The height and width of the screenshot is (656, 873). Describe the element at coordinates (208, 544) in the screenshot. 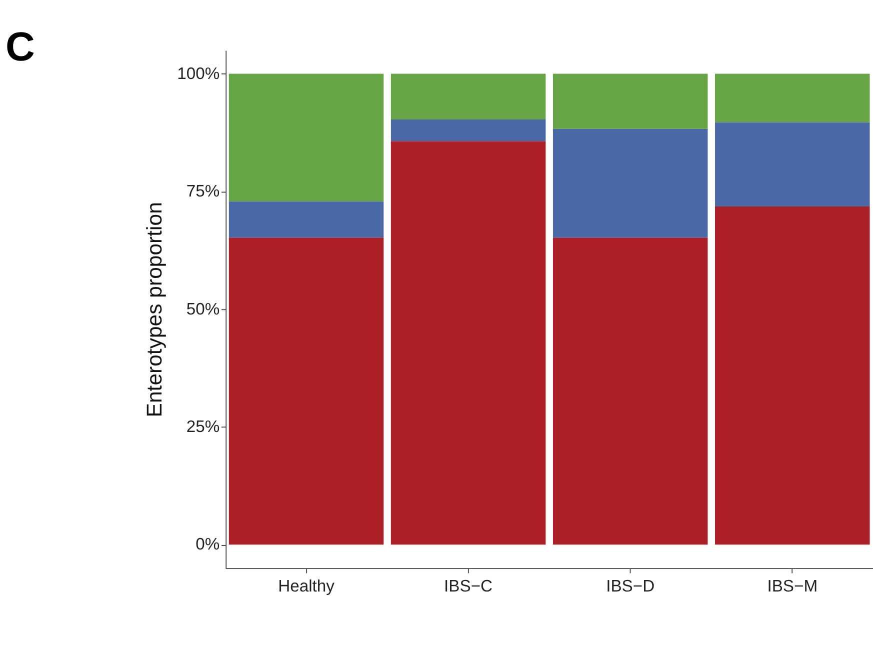

I see `y-tick-label: 0%` at that location.